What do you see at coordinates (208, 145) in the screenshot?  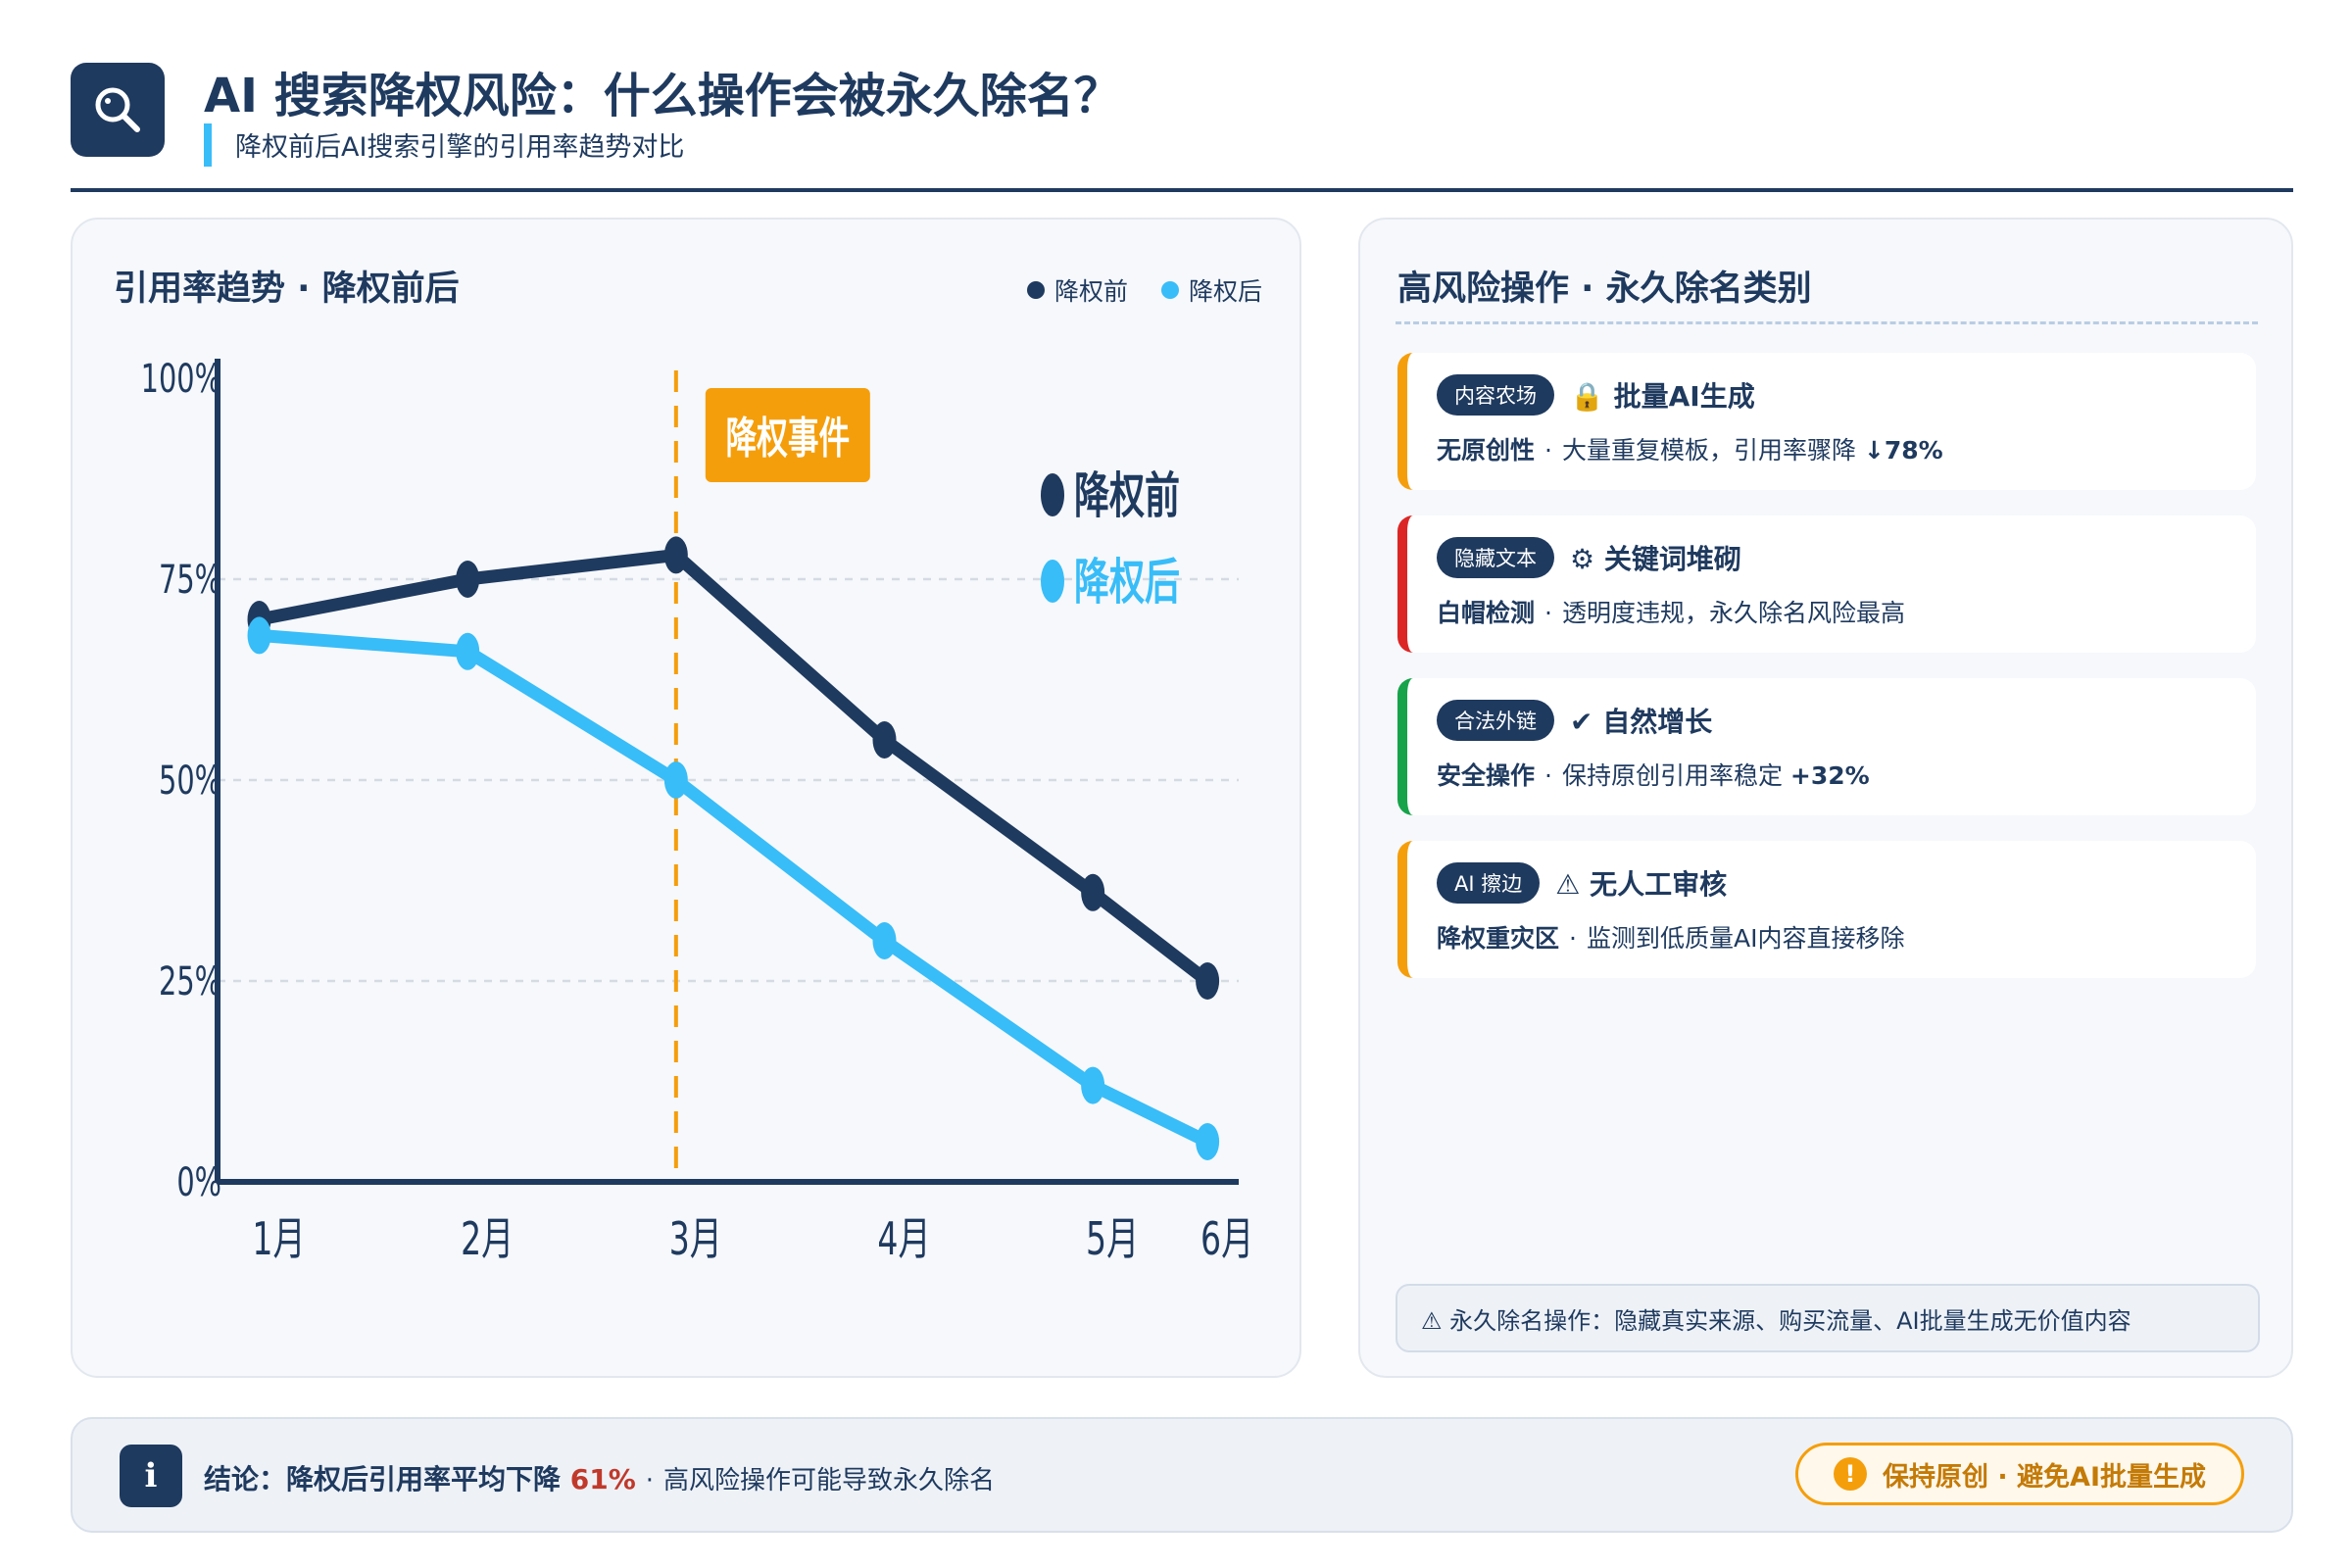 I see `subtitle-accent-bar` at bounding box center [208, 145].